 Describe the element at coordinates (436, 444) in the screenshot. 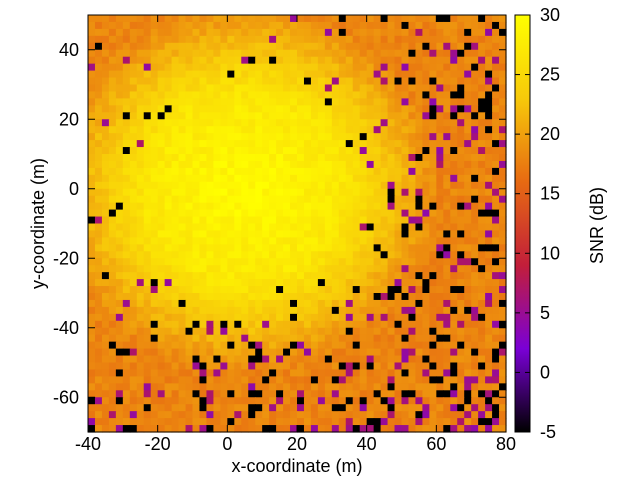

I see `x-tick-label: 60` at that location.